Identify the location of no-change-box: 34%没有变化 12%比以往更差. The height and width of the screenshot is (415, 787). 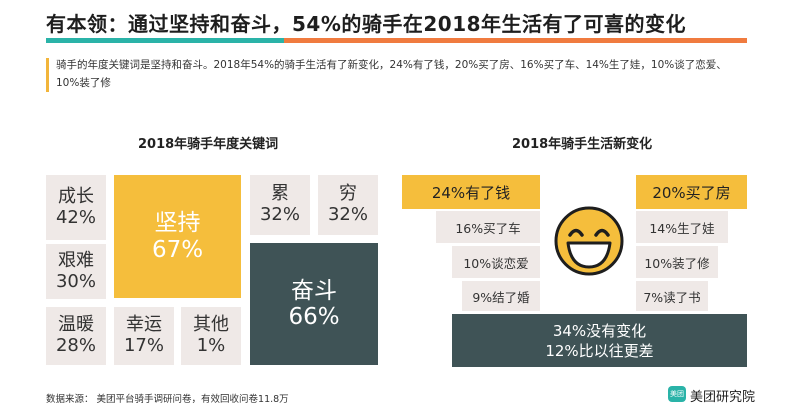
(599, 340).